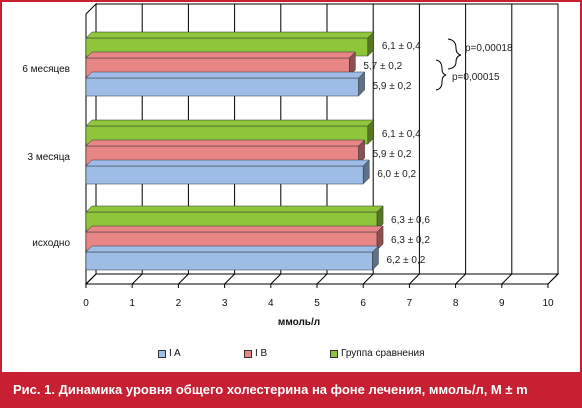 This screenshot has height=408, width=582. Describe the element at coordinates (175, 353) in the screenshot. I see `legend-label-ia: I A` at that location.